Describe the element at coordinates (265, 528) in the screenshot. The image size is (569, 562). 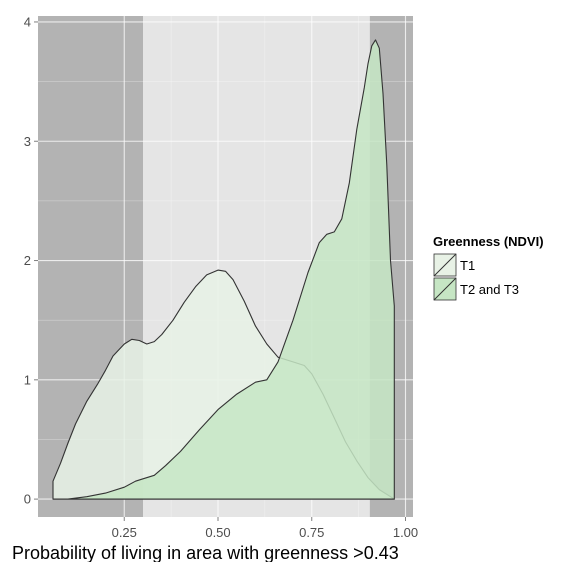
I see `x-axis: 0.25 0.50 0.75 1.00` at that location.